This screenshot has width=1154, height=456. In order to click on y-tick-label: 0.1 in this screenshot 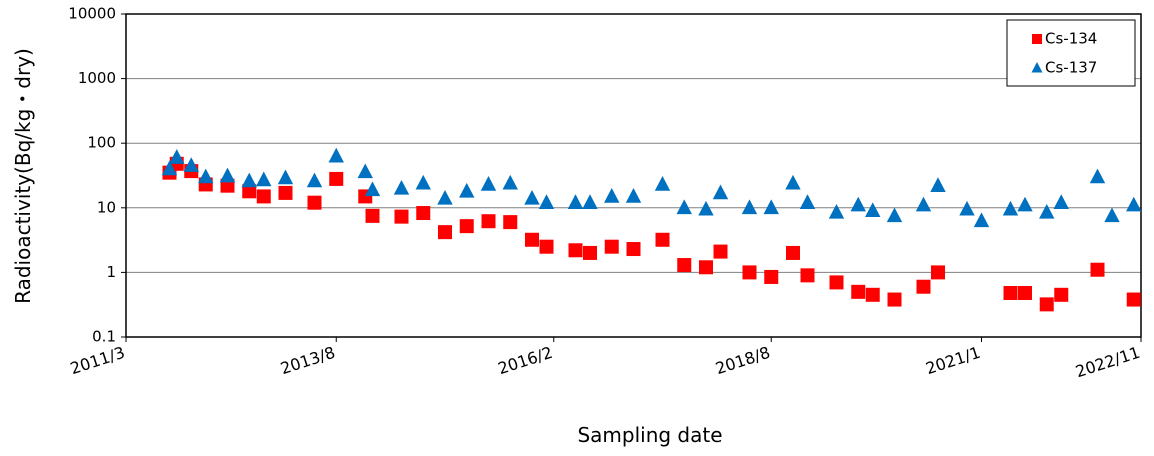, I will do `click(104, 337)`.